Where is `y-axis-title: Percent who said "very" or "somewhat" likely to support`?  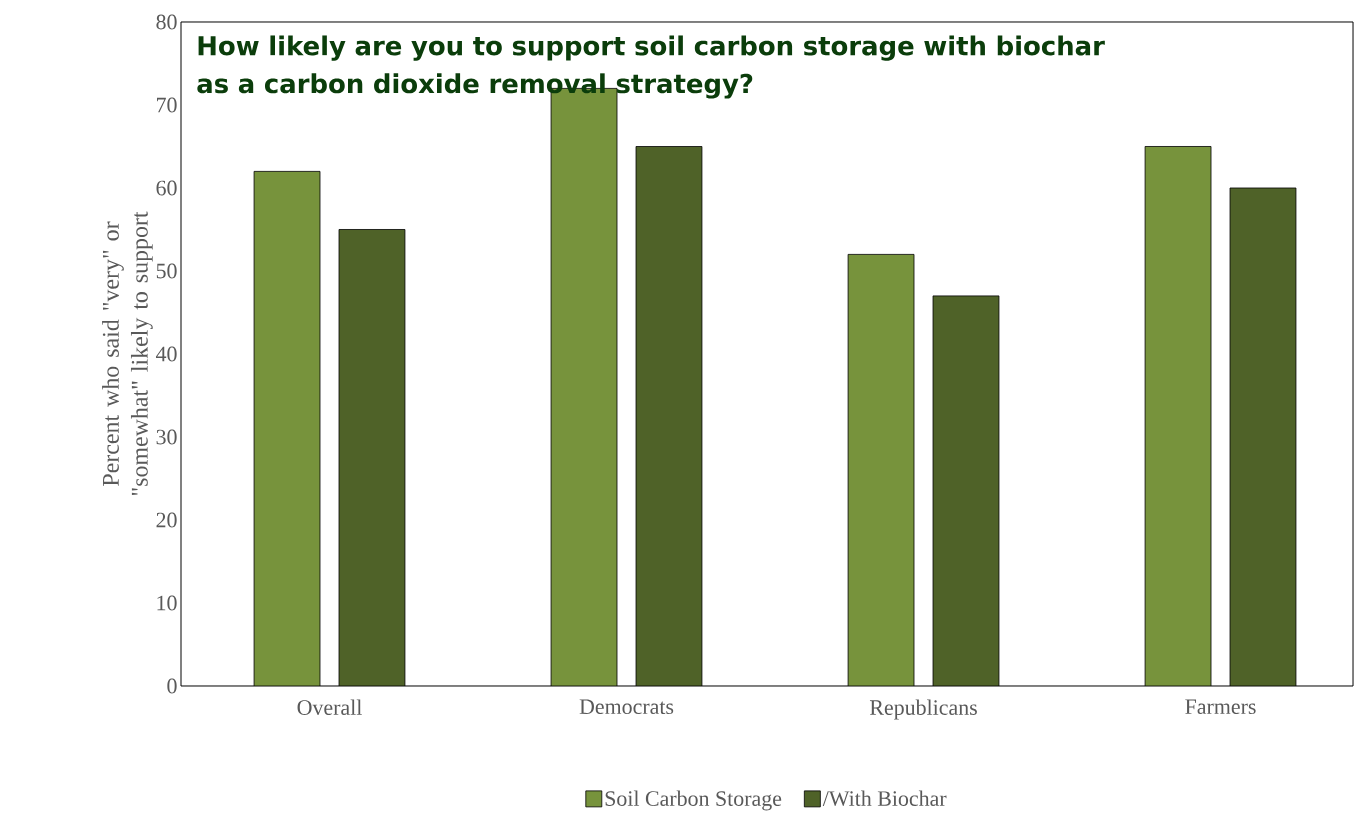
y-axis-title: Percent who said "very" or "somewhat" likely to support is located at coordinates (127, 353).